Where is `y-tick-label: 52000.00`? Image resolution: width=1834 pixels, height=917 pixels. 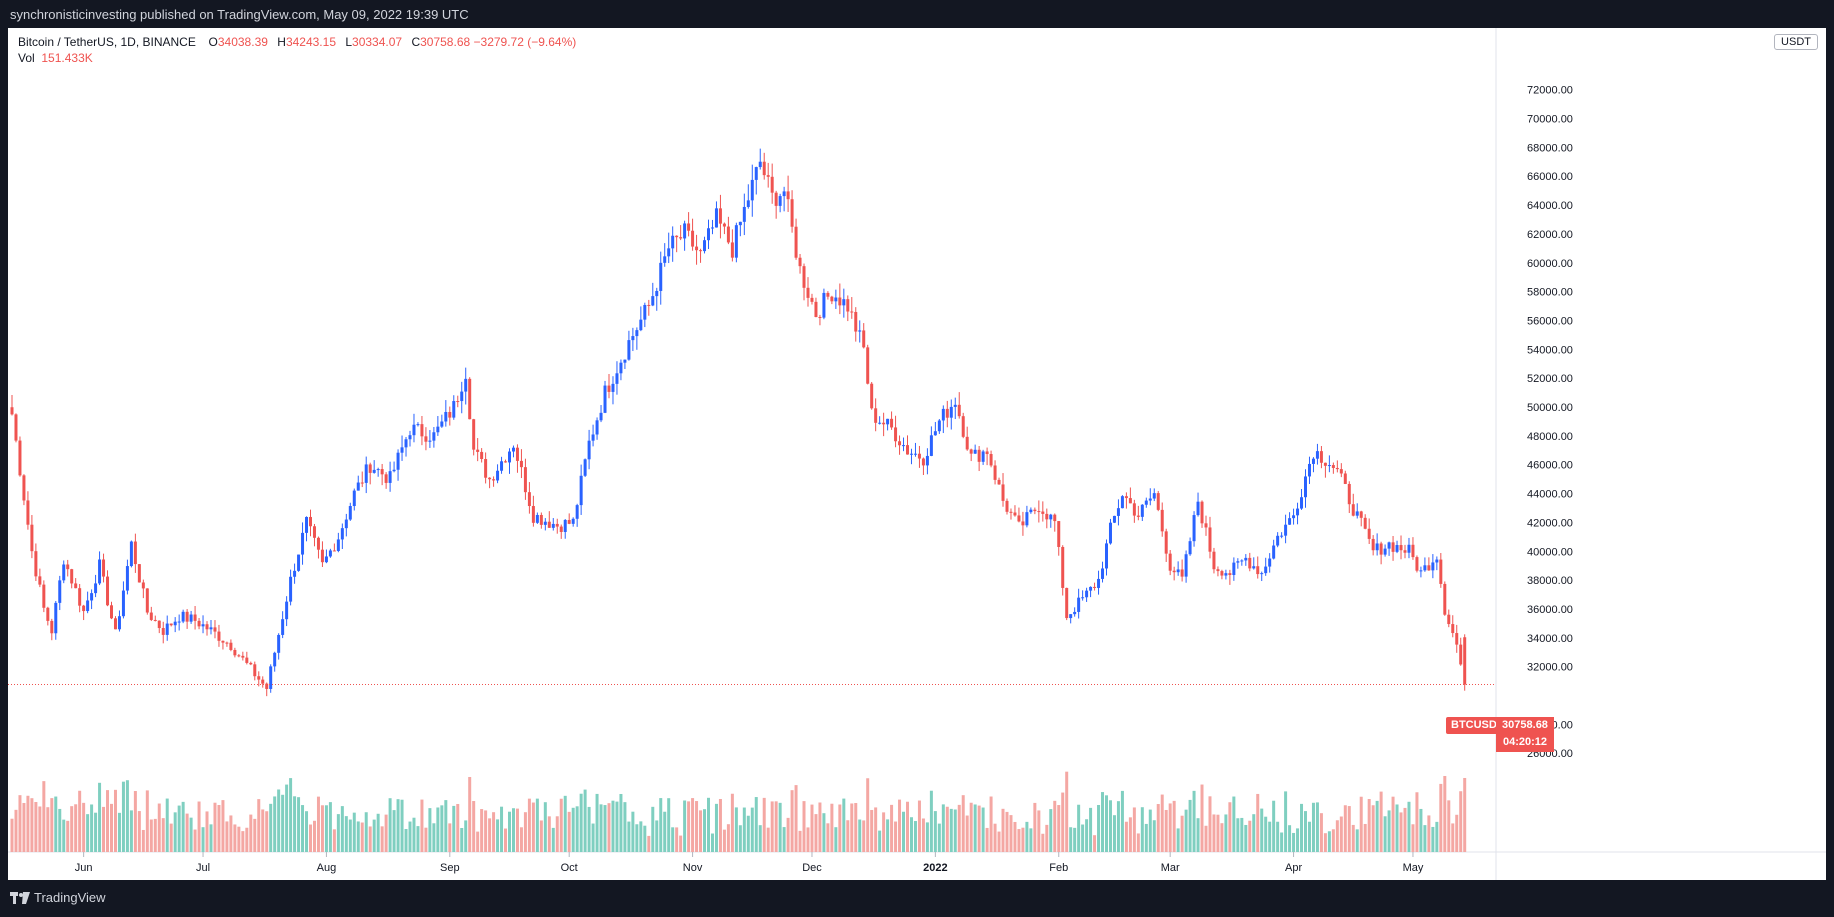 y-tick-label: 52000.00 is located at coordinates (1550, 379).